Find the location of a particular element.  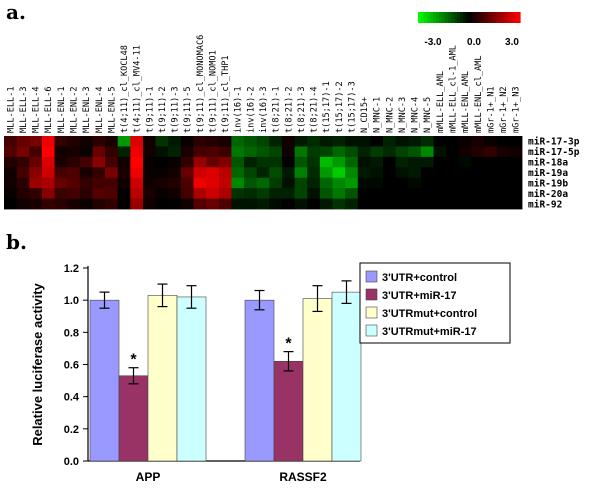

y-tick-label: 0.2 is located at coordinates (71, 430).